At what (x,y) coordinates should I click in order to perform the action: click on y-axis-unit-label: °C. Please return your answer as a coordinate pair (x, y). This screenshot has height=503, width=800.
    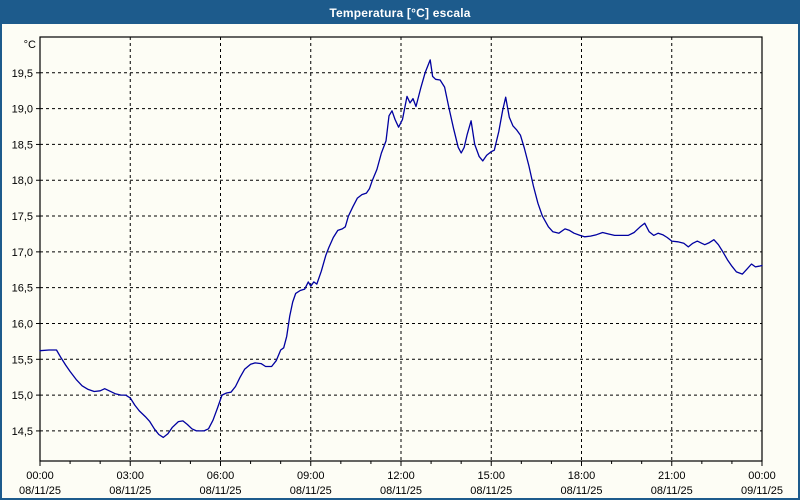
    Looking at the image, I should click on (30, 45).